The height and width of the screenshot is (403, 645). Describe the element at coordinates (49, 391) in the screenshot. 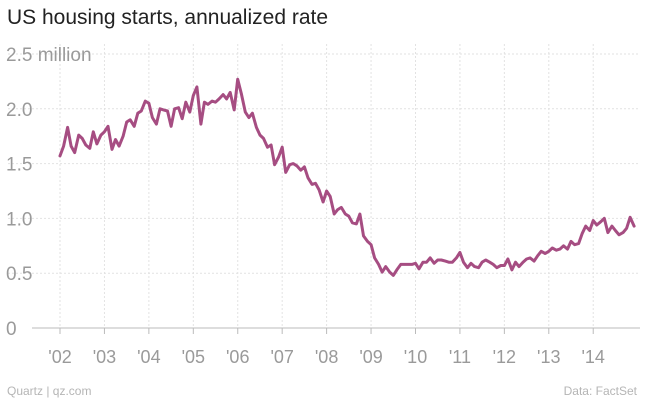

I see `source-credit: Quartz | qz.com` at that location.